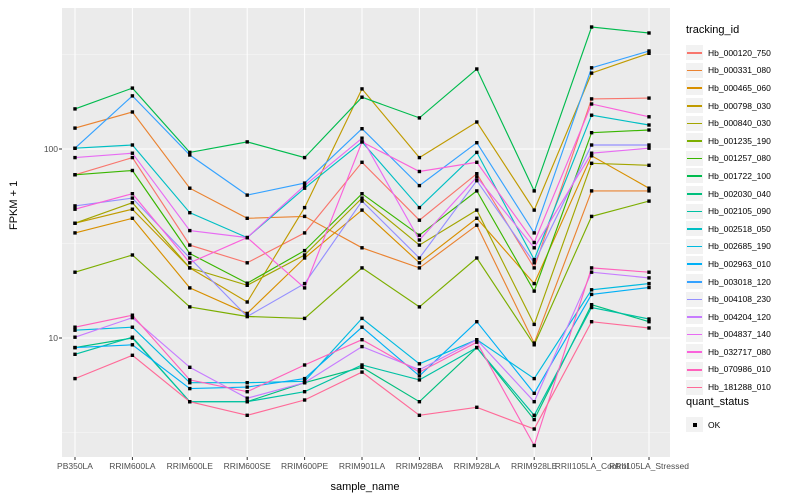  What do you see at coordinates (132, 466) in the screenshot?
I see `x-tick-label: RRIM600LA` at bounding box center [132, 466].